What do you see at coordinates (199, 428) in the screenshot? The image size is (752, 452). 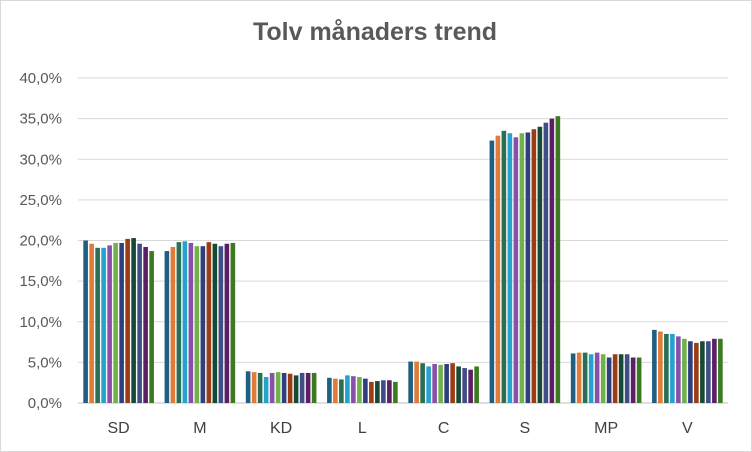 I see `x-category-label: M` at bounding box center [199, 428].